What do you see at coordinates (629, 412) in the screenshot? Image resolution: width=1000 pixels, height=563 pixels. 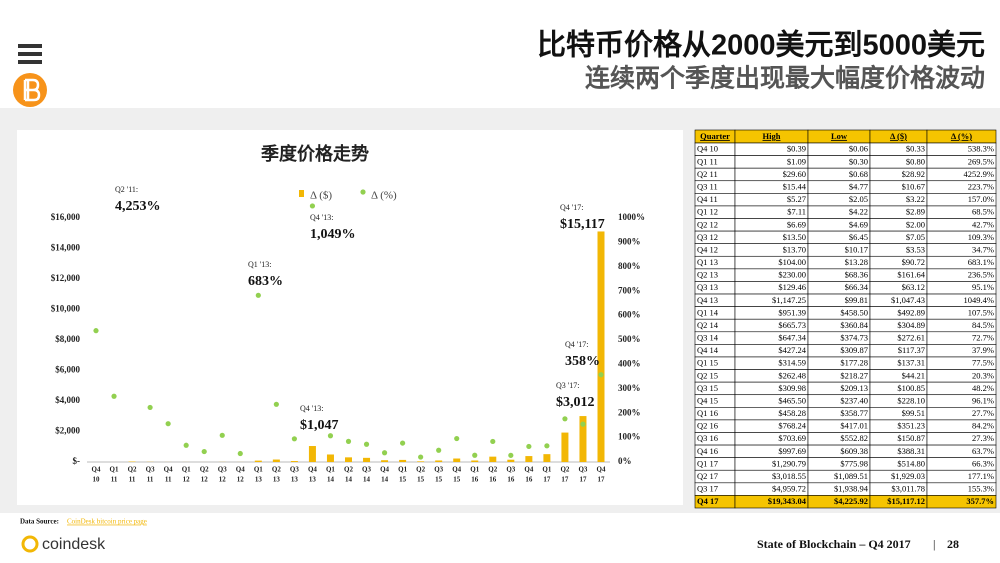 I see `y2-tick-label: 200%` at bounding box center [629, 412].